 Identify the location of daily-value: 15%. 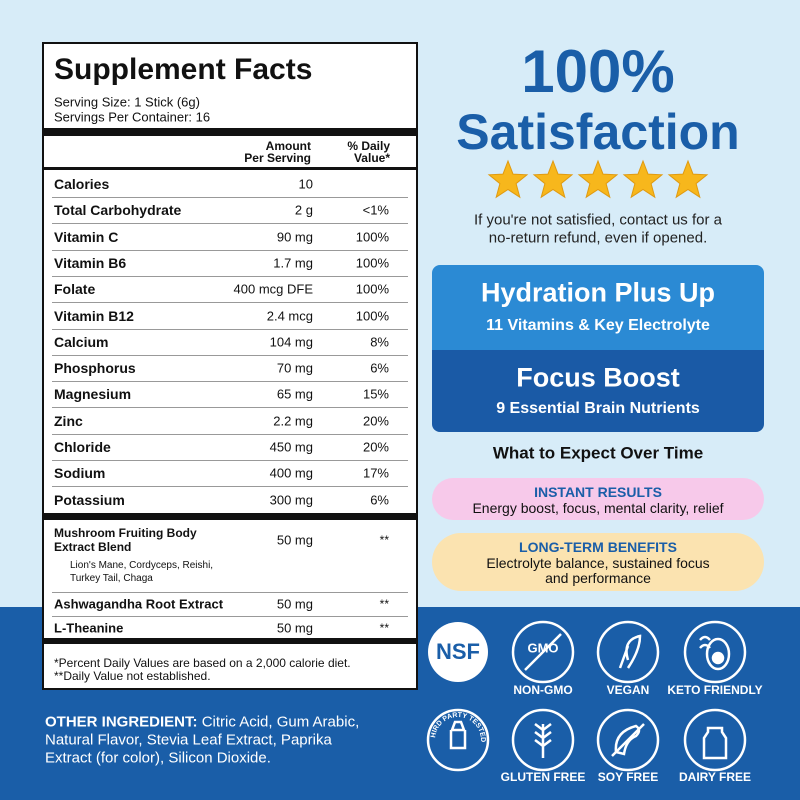
(375, 394).